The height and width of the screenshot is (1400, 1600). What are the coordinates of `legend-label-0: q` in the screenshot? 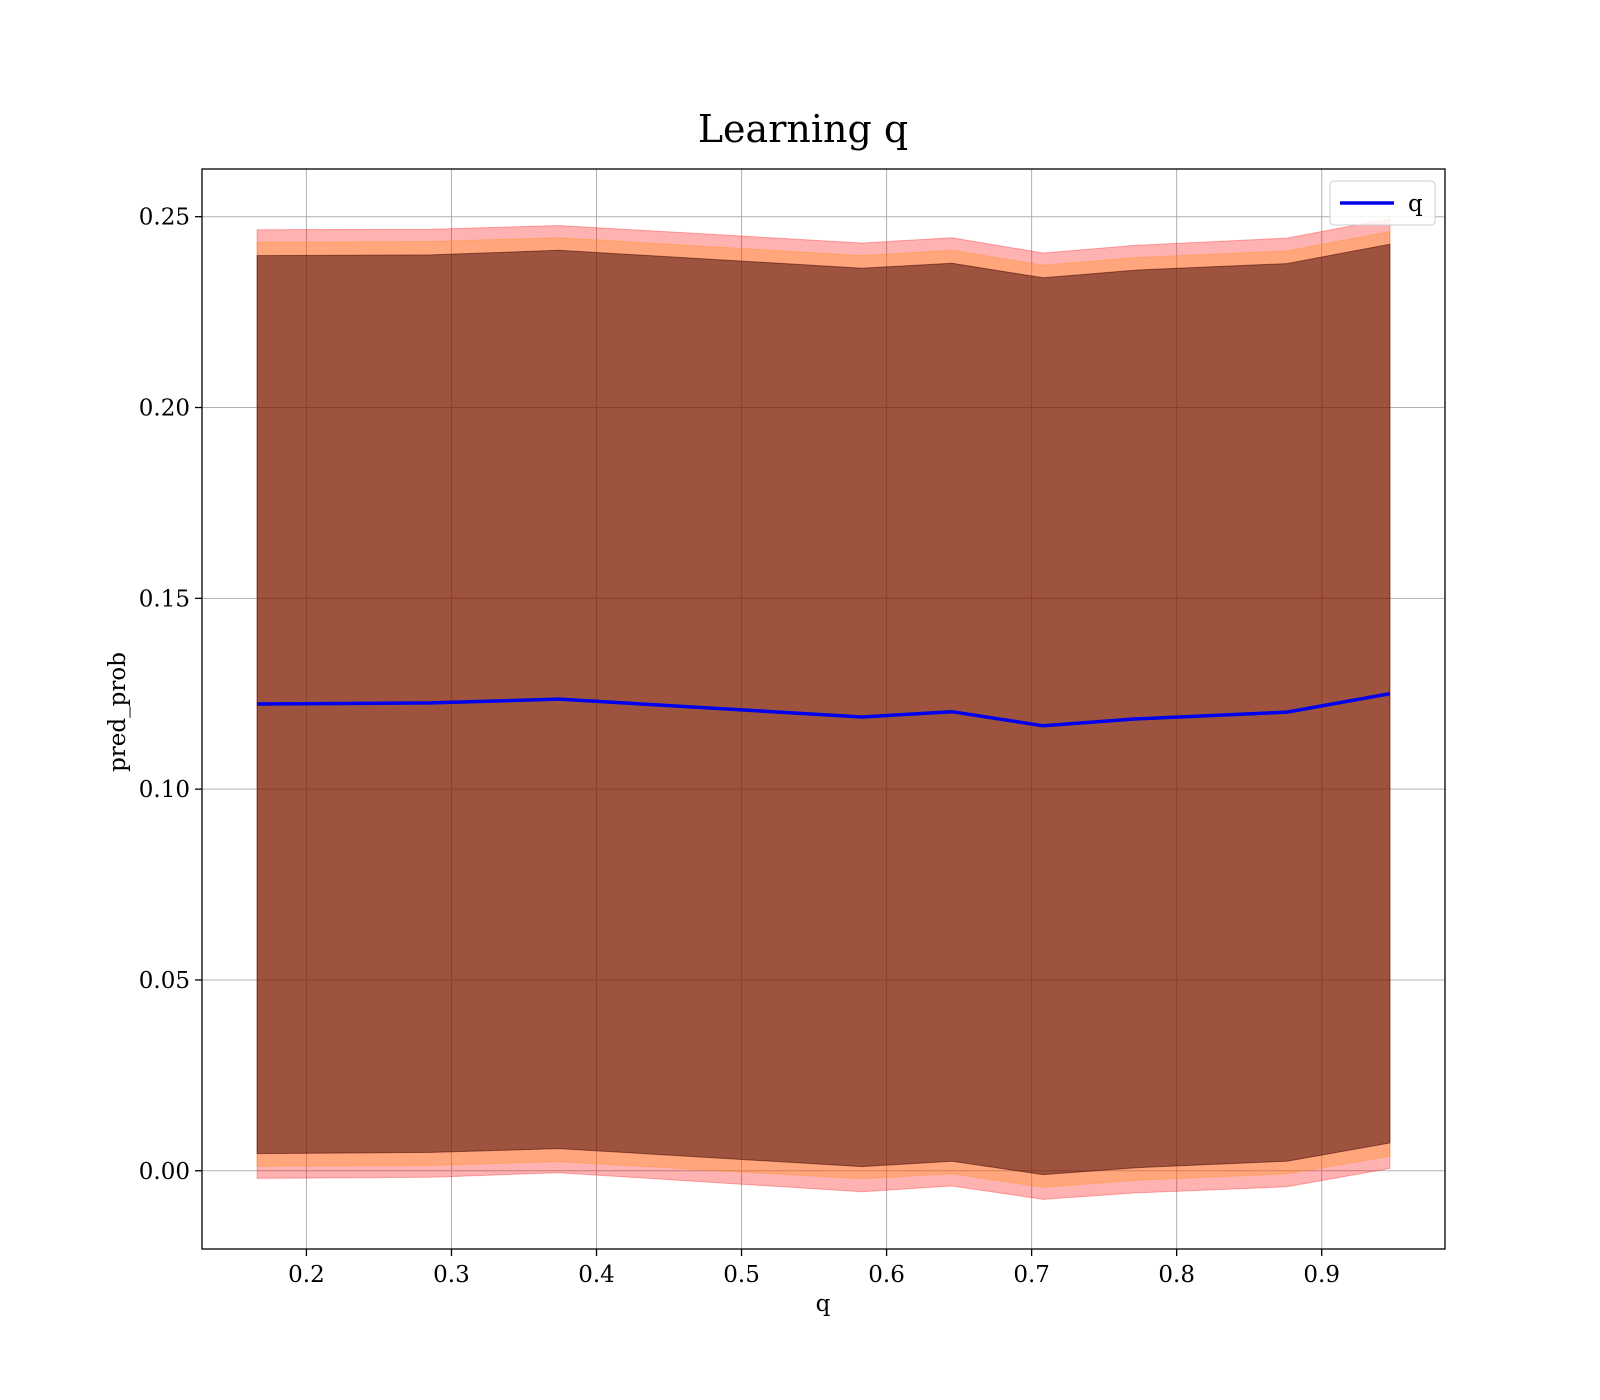 It's located at (1415, 204).